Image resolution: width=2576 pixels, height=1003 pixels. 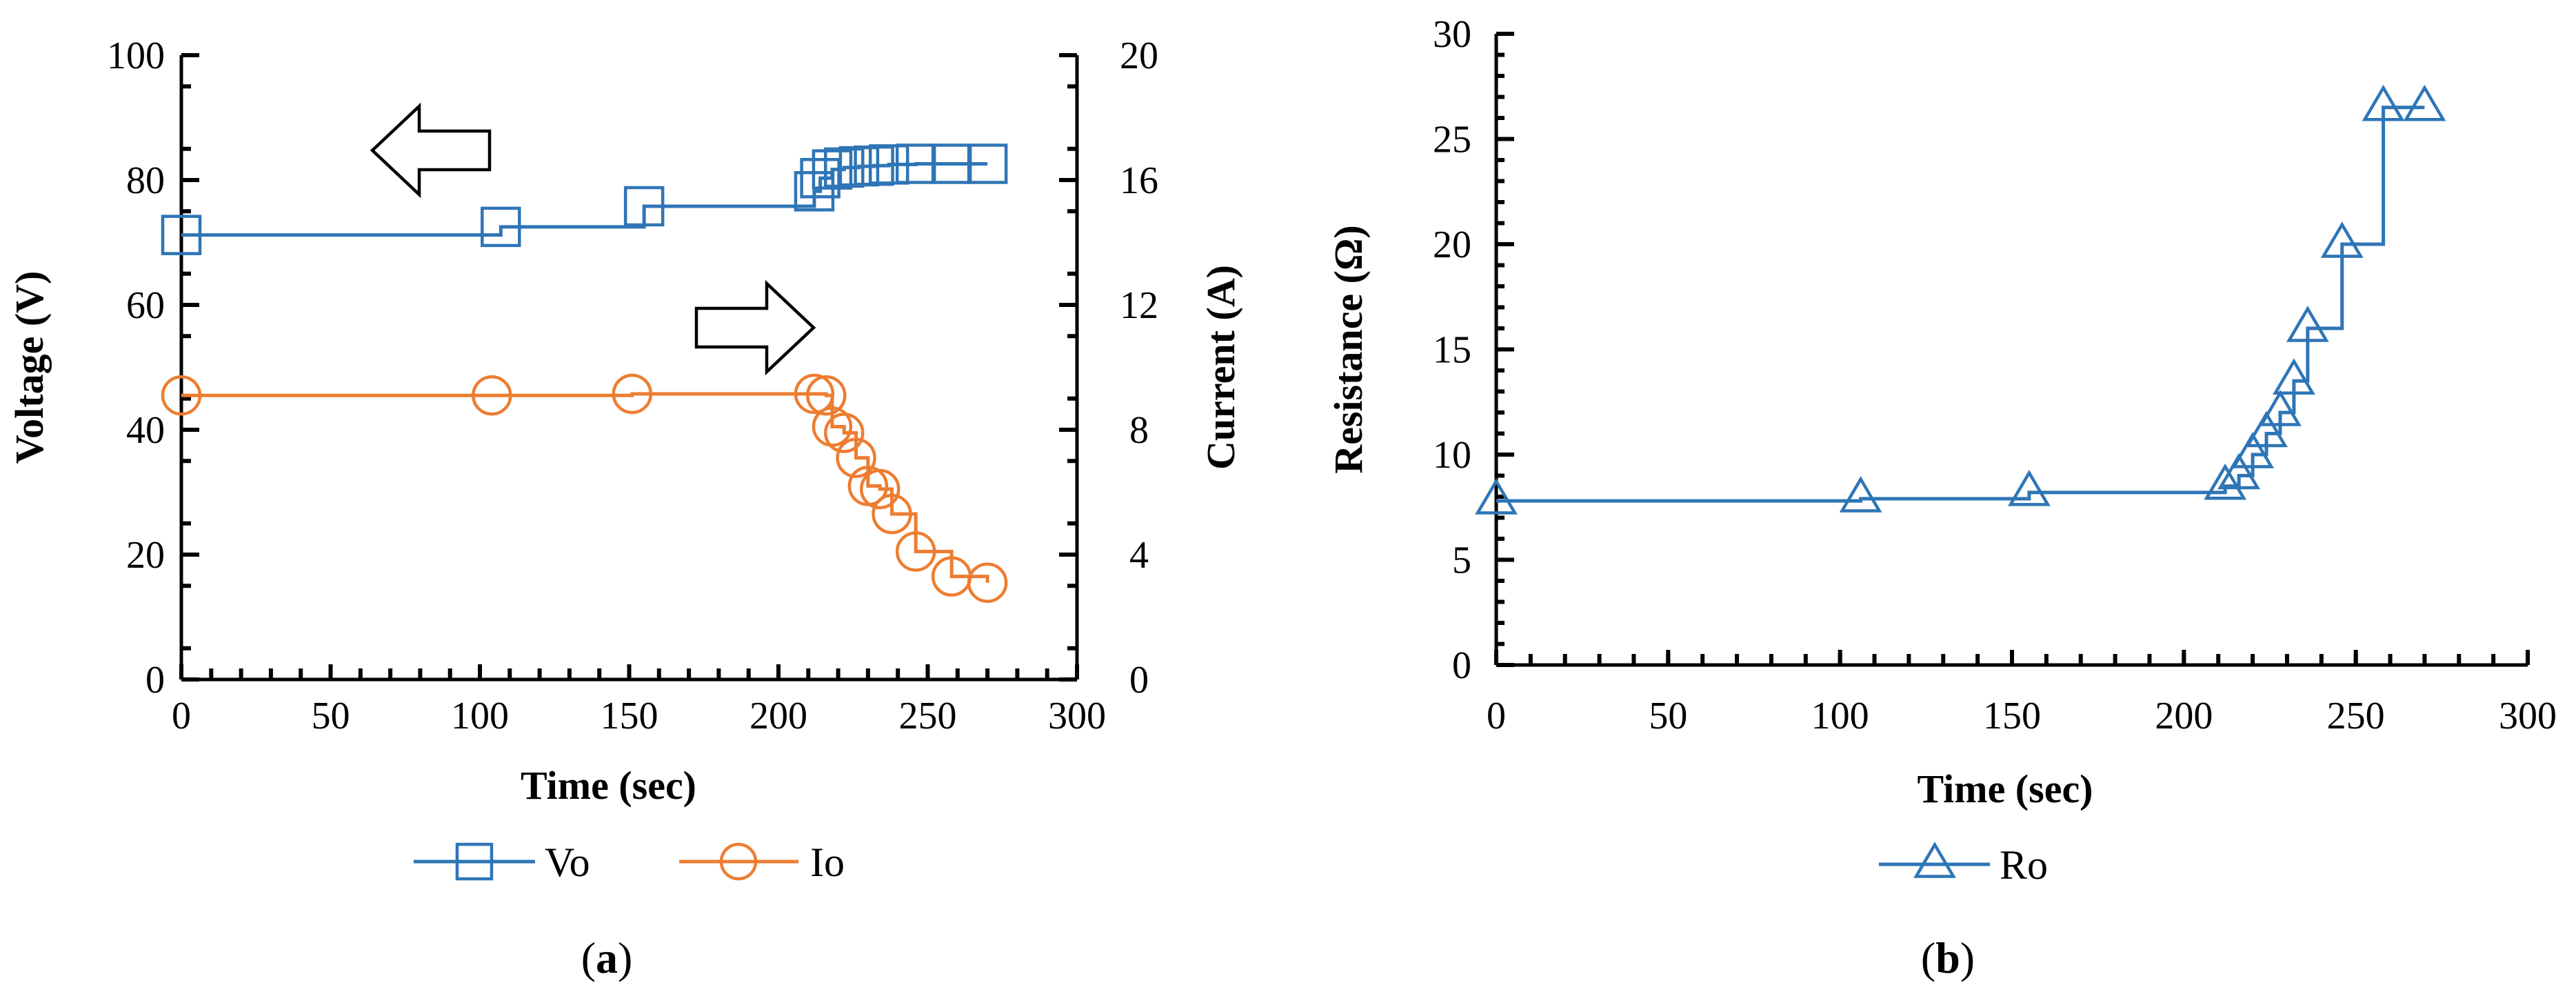 I want to click on series-line-vo, so click(x=584, y=199).